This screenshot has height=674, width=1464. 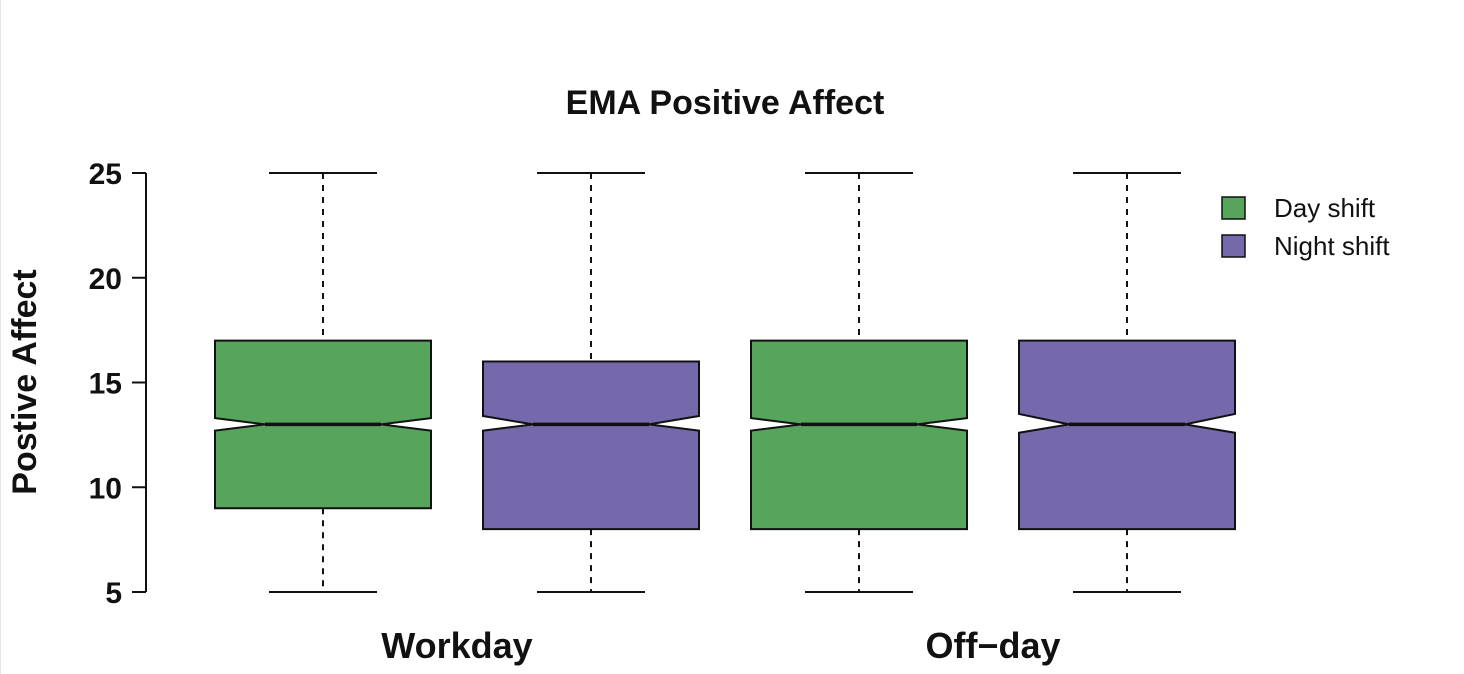 What do you see at coordinates (992, 645) in the screenshot?
I see `x-category-label: Off−day` at bounding box center [992, 645].